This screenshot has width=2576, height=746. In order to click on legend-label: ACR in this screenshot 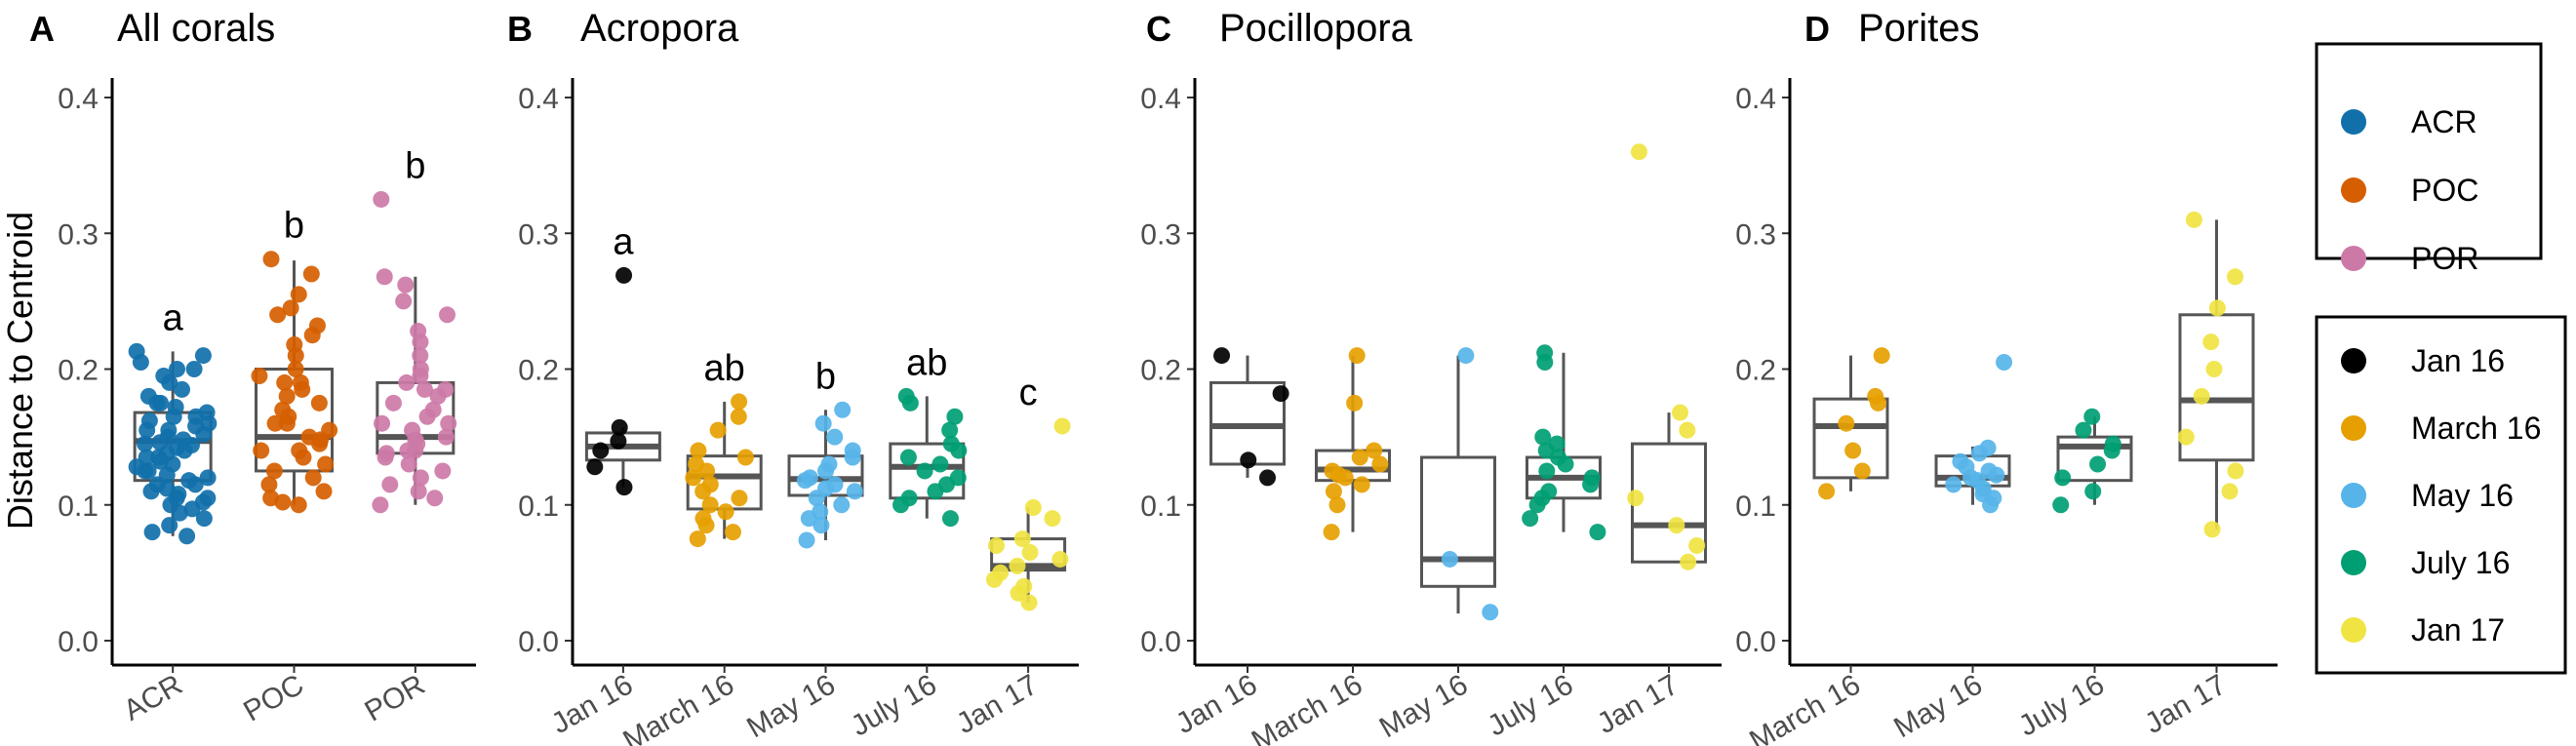, I will do `click(2444, 121)`.